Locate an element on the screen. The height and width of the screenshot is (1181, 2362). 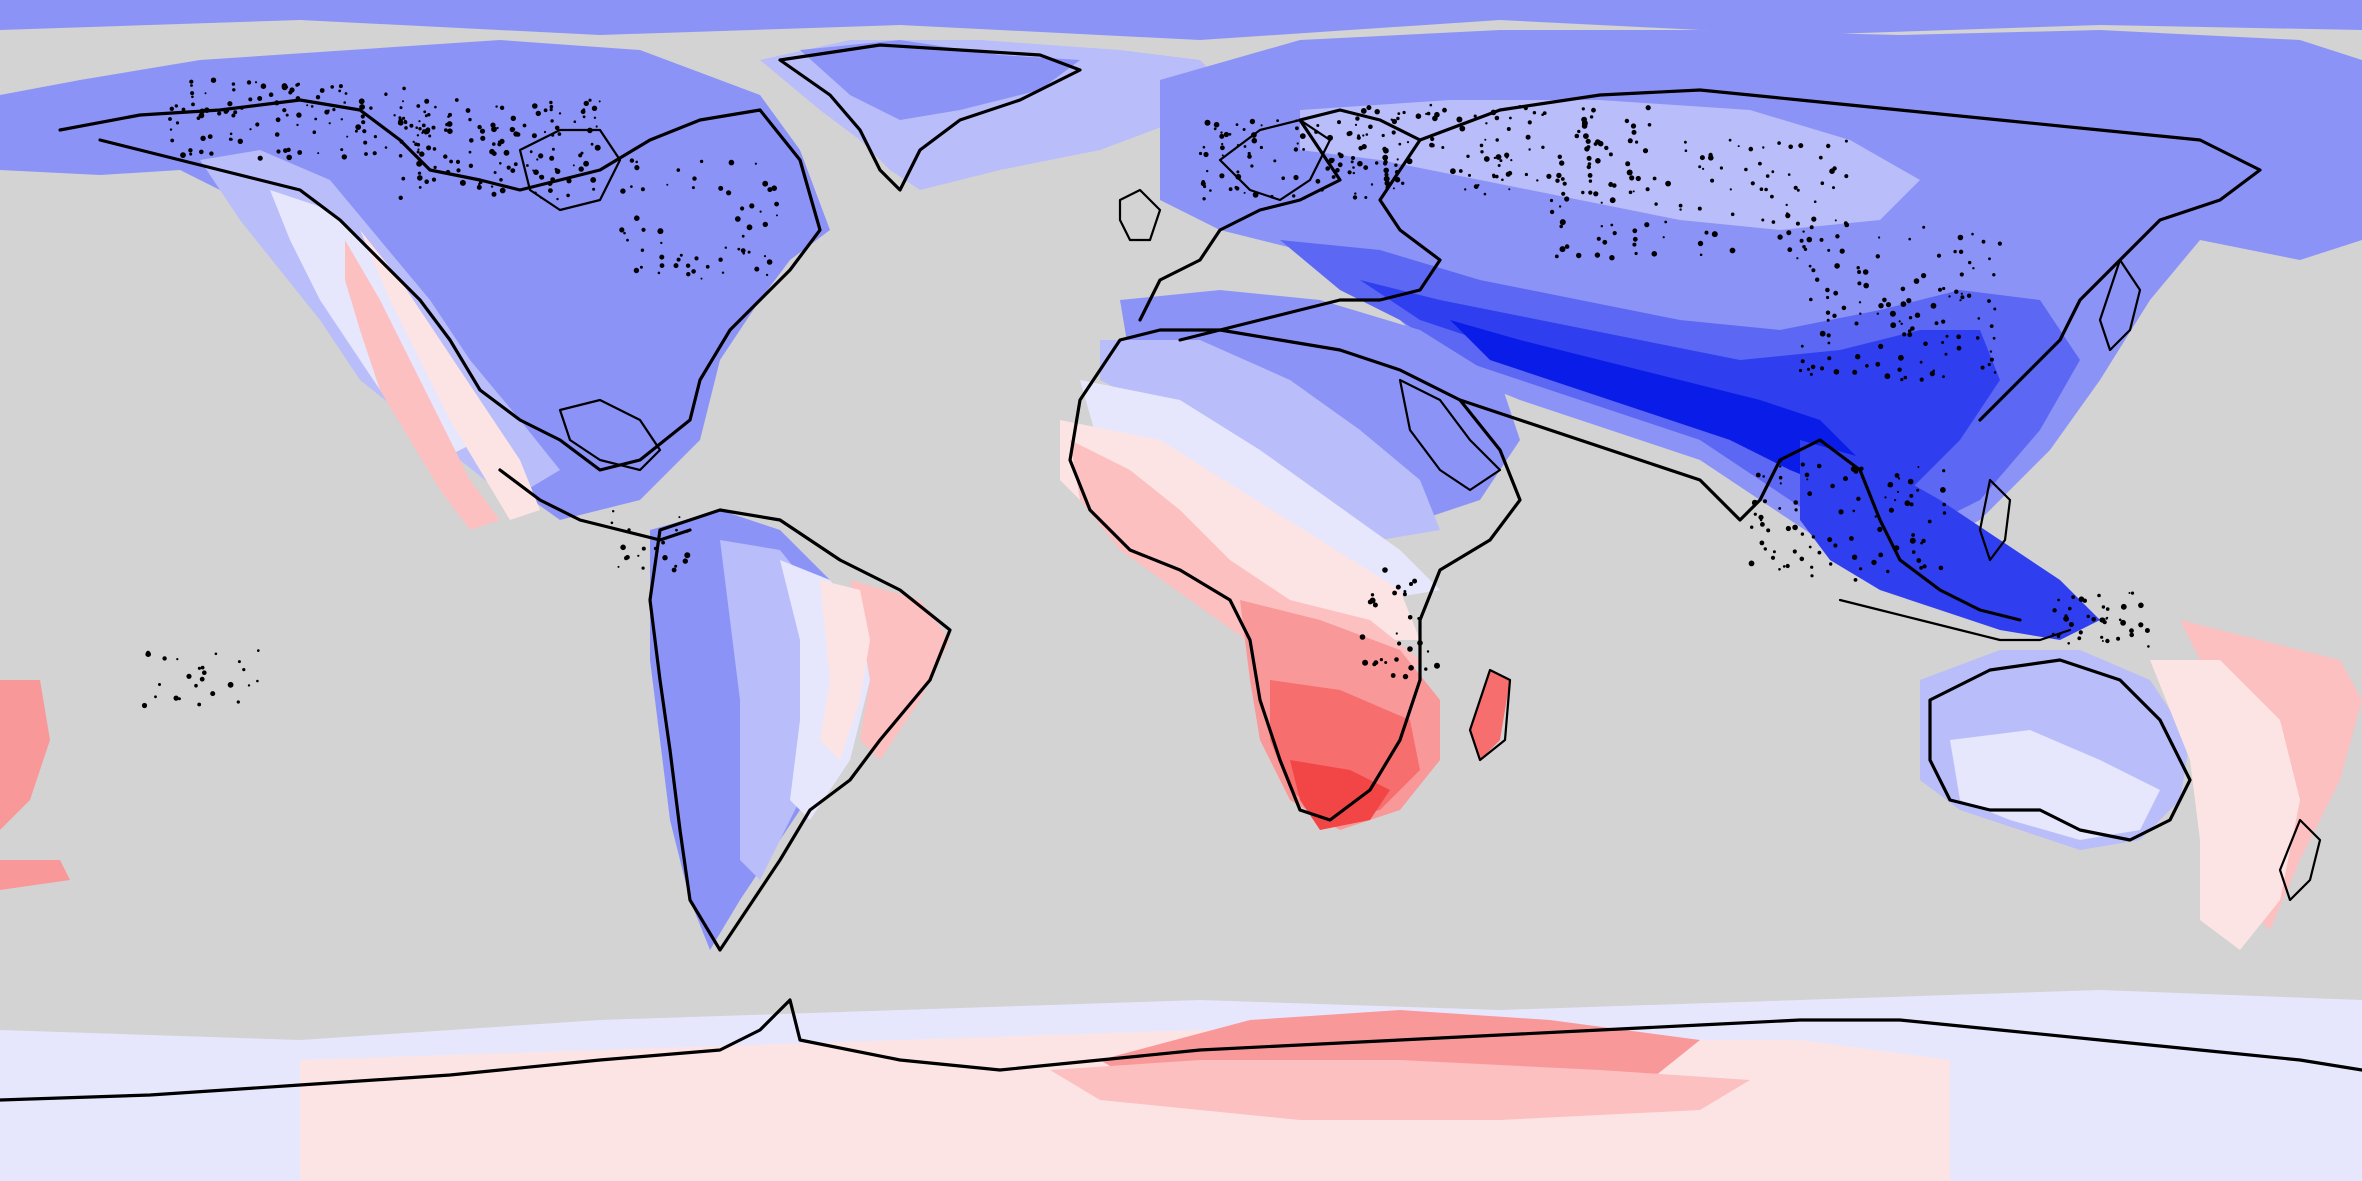
coastline-north-america is located at coordinates (440, 285).